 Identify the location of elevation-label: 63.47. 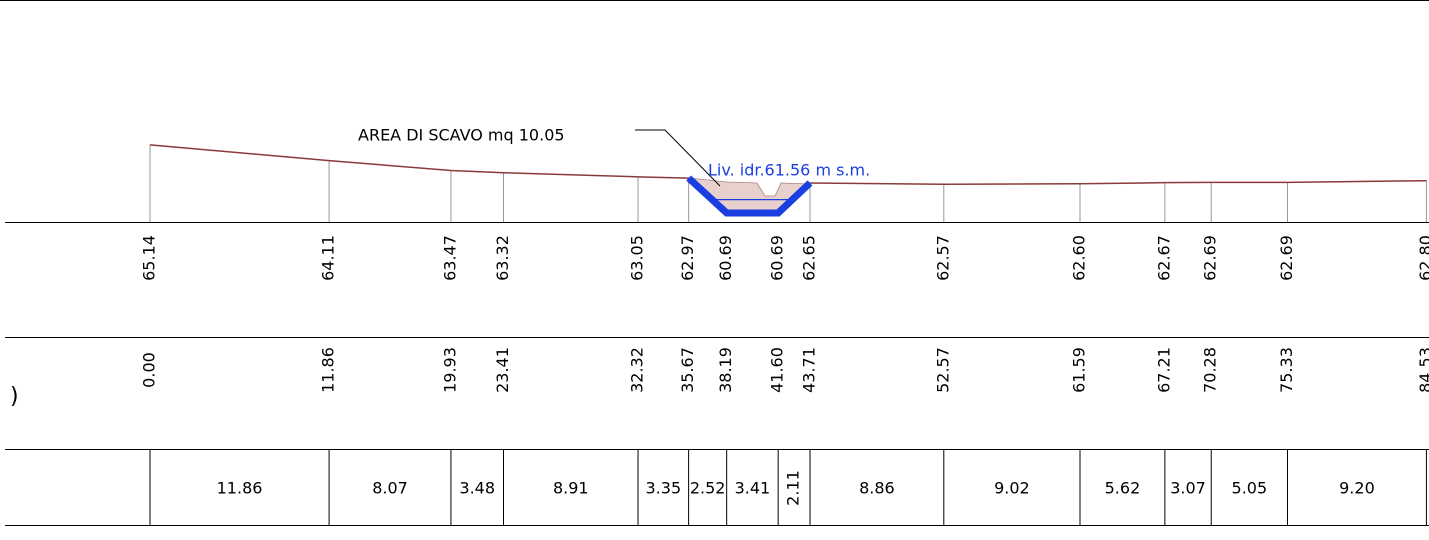
(449, 258).